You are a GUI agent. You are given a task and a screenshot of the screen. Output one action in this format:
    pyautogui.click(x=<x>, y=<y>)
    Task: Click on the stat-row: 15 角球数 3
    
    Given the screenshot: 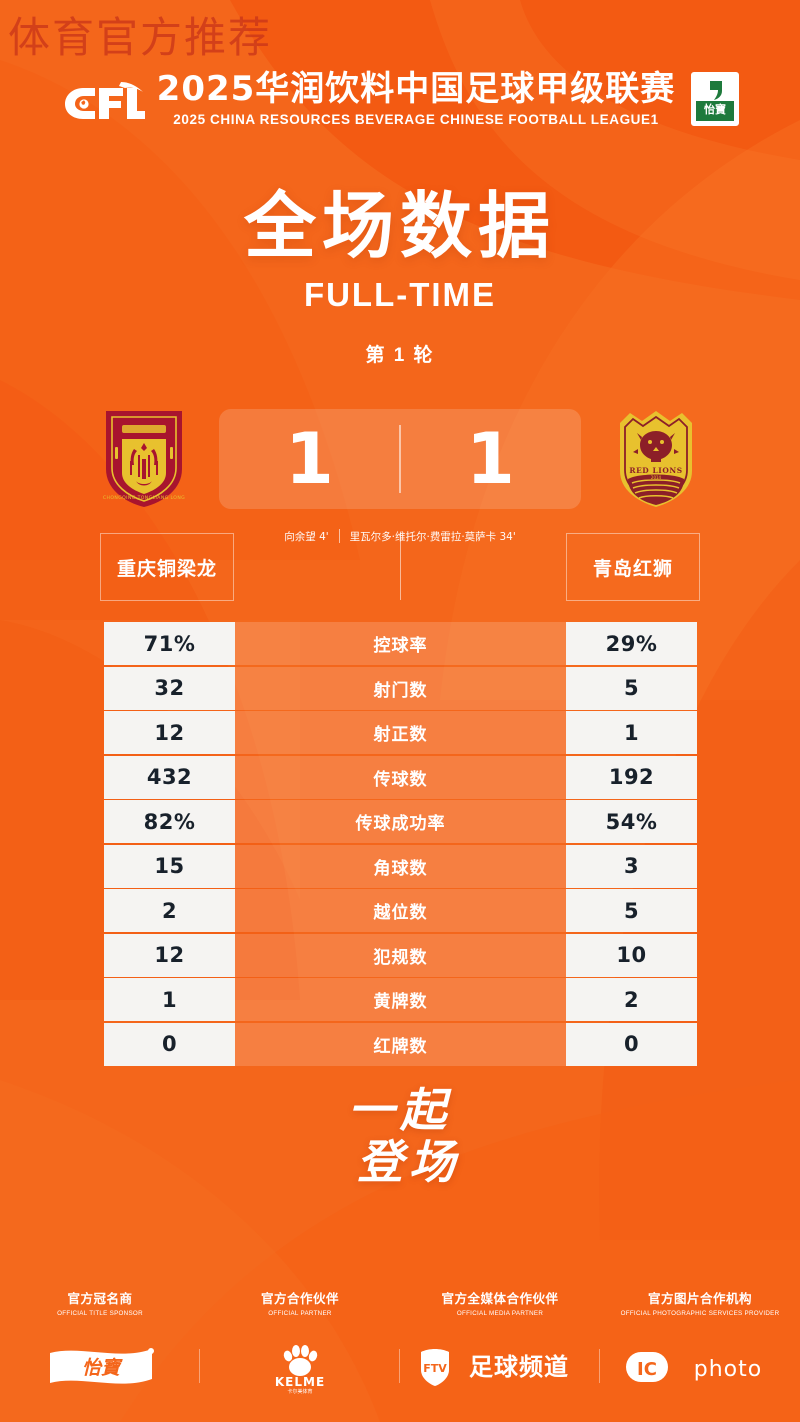 What is the action you would take?
    pyautogui.click(x=400, y=866)
    